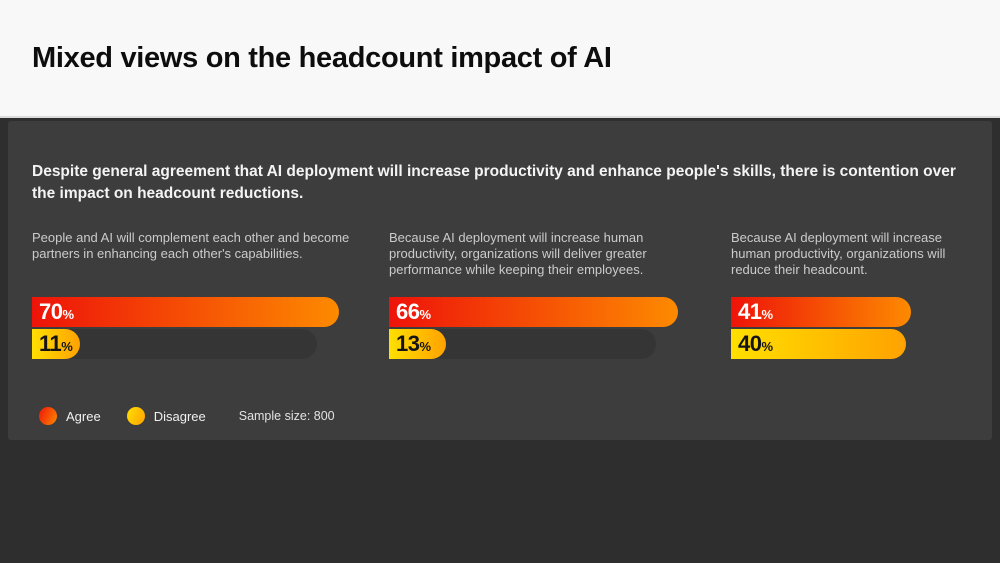 This screenshot has width=1000, height=563. Describe the element at coordinates (185, 312) in the screenshot. I see `agree-bar: 70%` at that location.